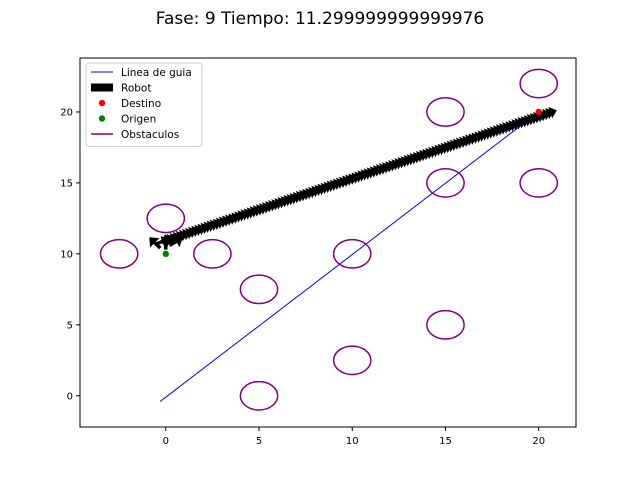 This screenshot has height=480, width=640. Describe the element at coordinates (70, 325) in the screenshot. I see `y-tick-label: 5` at that location.